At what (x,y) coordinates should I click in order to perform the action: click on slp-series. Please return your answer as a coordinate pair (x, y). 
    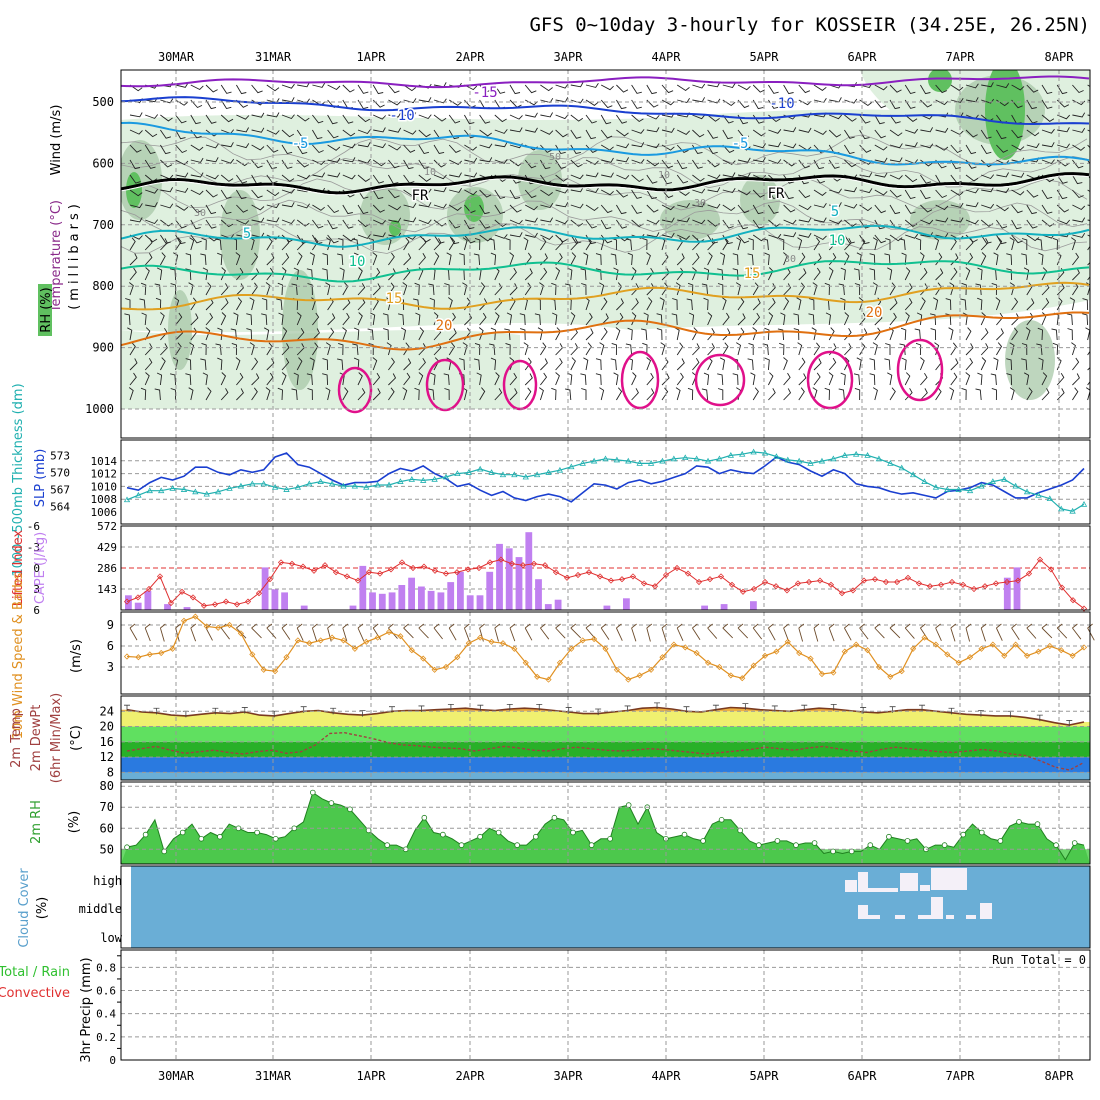
    Looking at the image, I should click on (605, 481).